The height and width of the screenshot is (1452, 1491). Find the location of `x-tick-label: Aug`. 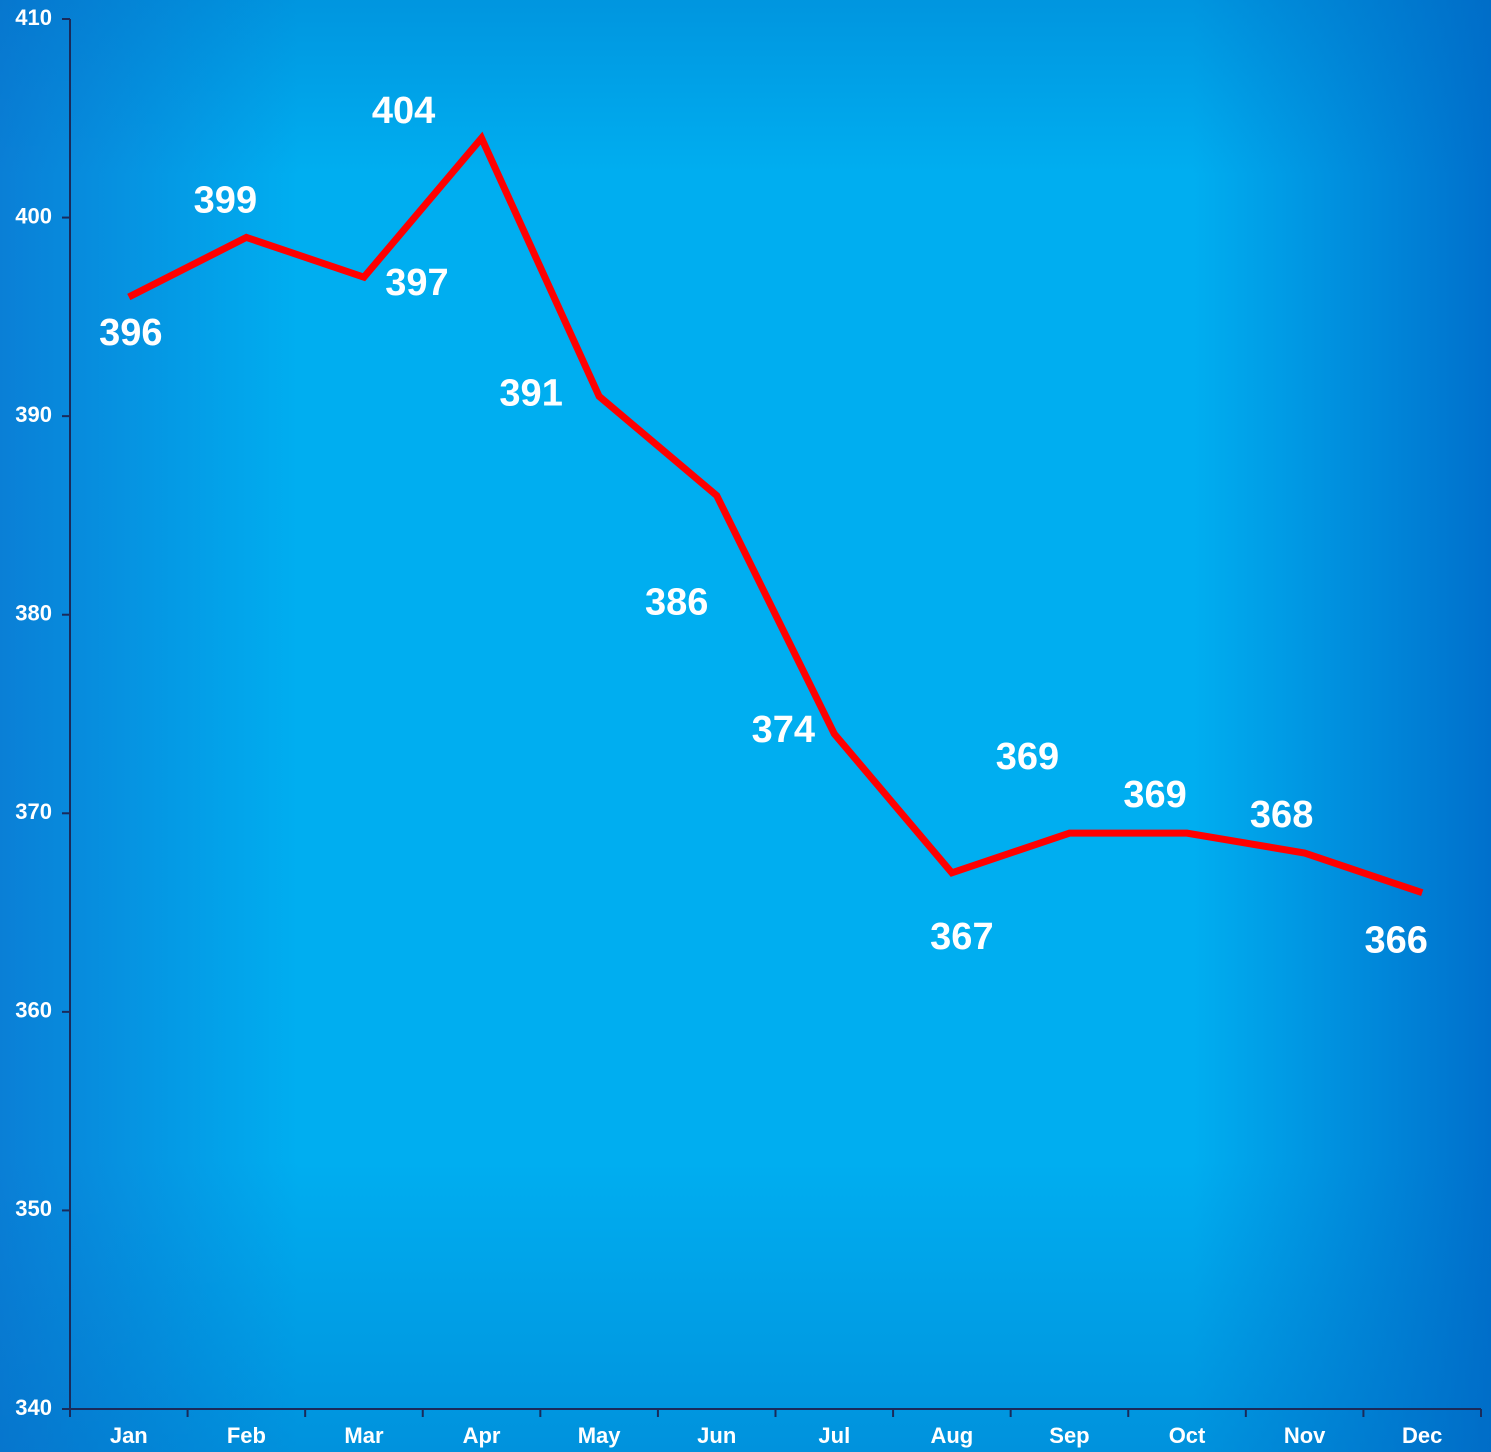

x-tick-label: Aug is located at coordinates (951, 1435).